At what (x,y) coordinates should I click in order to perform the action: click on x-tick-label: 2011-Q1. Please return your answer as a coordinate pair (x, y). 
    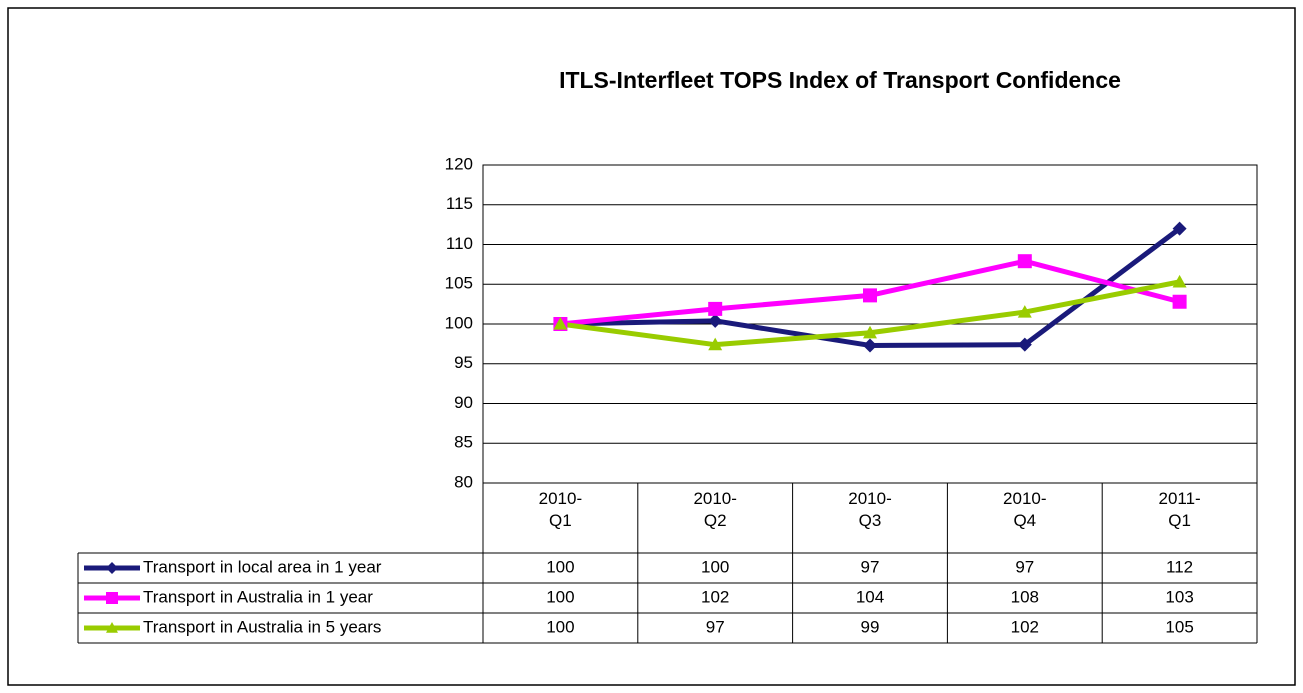
    Looking at the image, I should click on (1179, 509).